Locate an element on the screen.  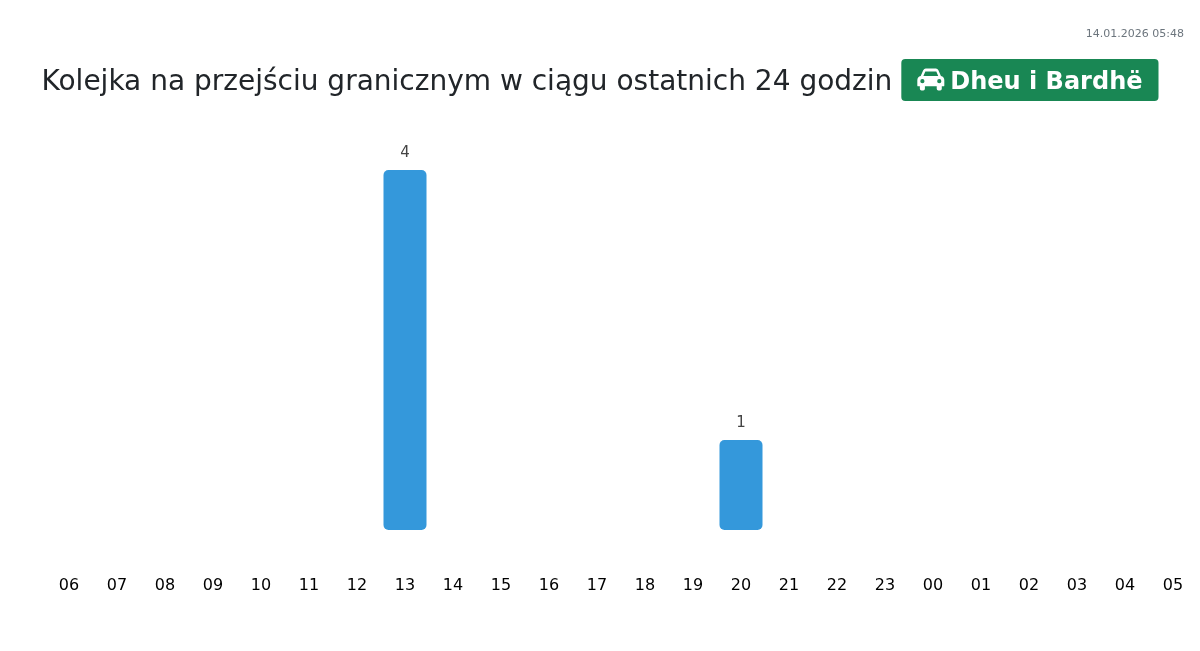
x-tick-label: 23 is located at coordinates (885, 584).